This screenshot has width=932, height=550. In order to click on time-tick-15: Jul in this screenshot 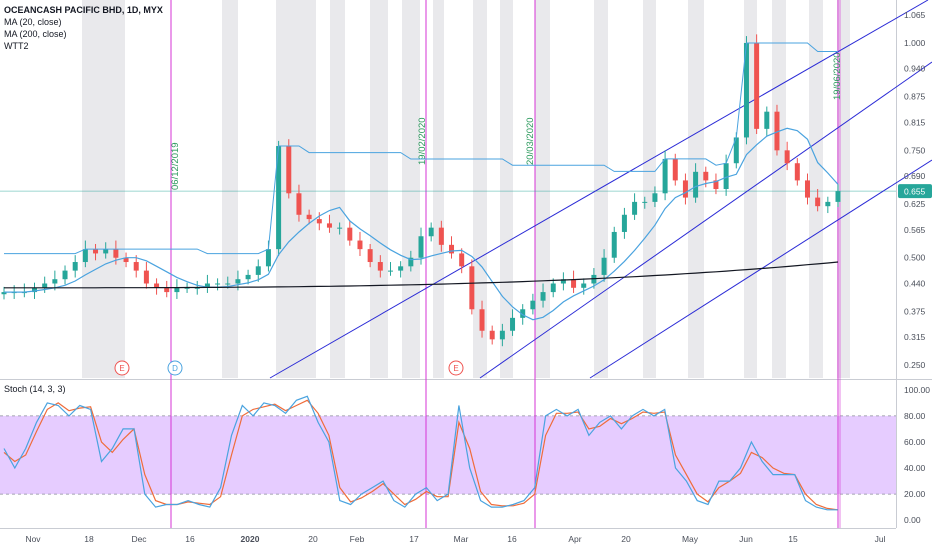, I will do `click(880, 539)`.